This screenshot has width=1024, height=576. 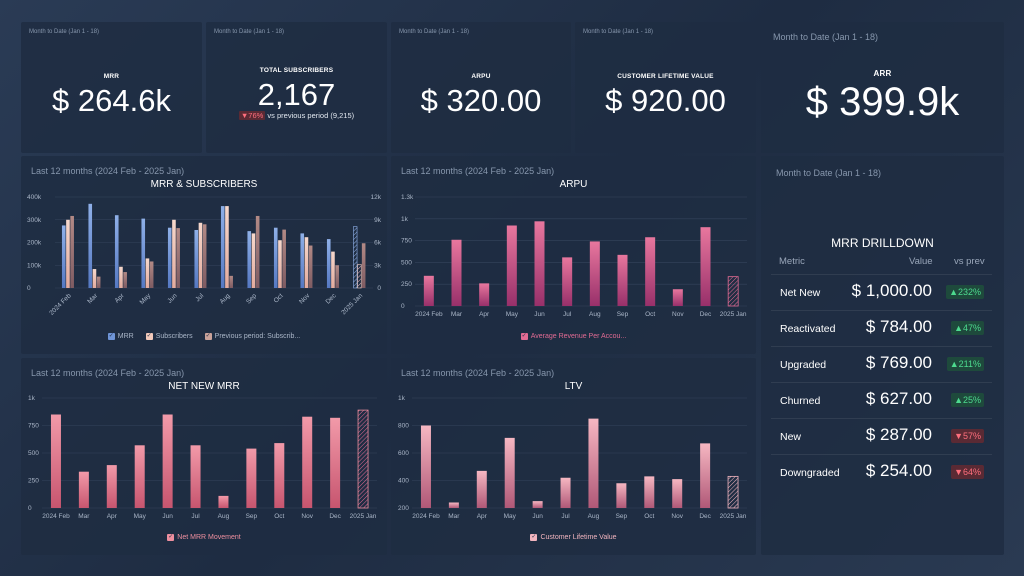 I want to click on row-value: $ 784.00, so click(x=898, y=326).